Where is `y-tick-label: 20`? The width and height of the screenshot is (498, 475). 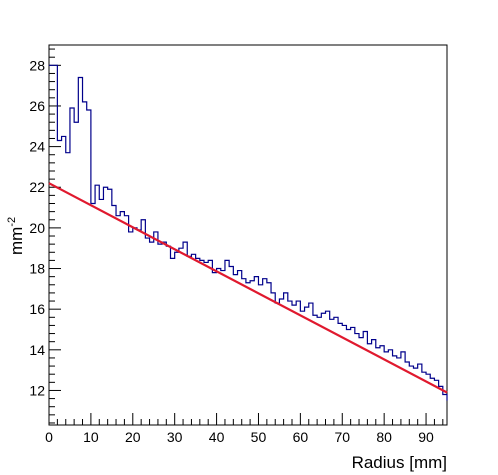
y-tick-label: 20 is located at coordinates (37, 228).